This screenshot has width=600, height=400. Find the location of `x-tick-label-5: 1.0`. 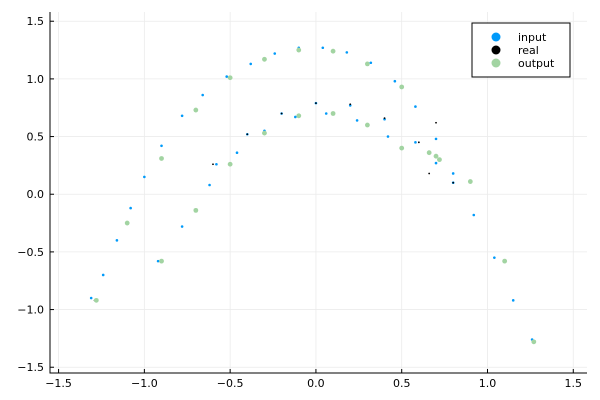

x-tick-label-5: 1.0 is located at coordinates (488, 383).